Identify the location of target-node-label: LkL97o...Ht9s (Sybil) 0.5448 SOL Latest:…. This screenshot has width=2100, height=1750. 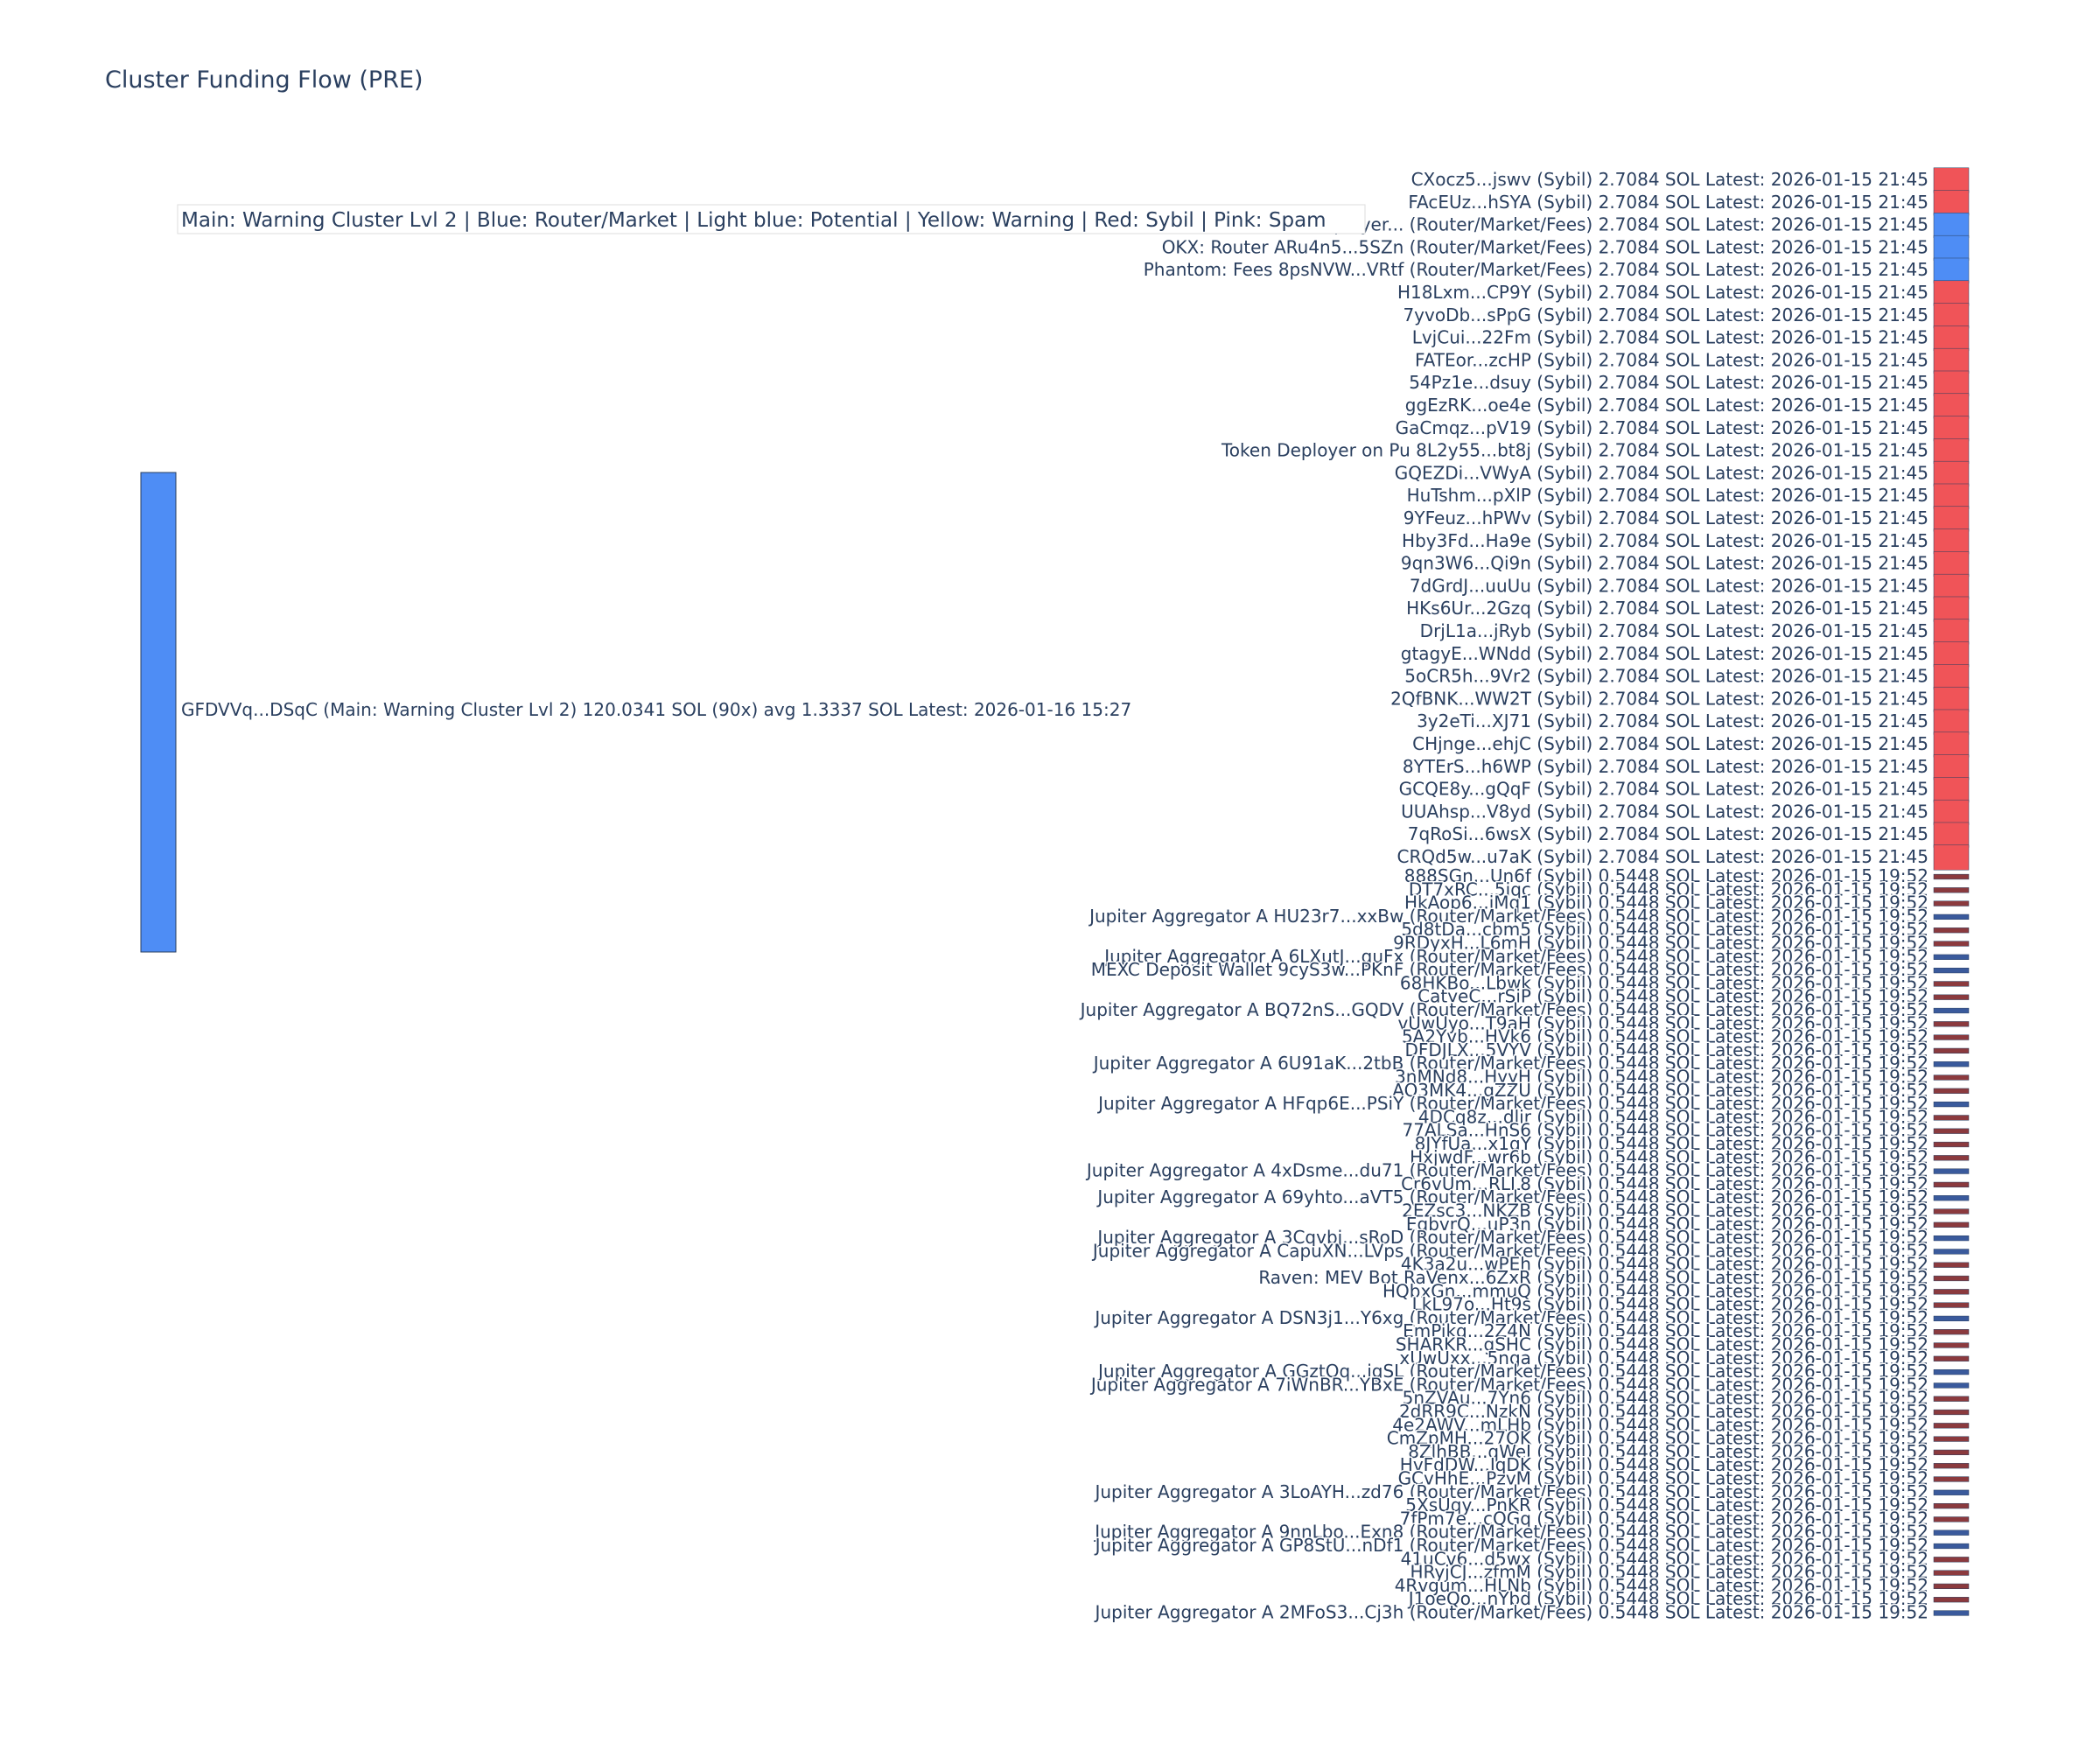
(1670, 1304).